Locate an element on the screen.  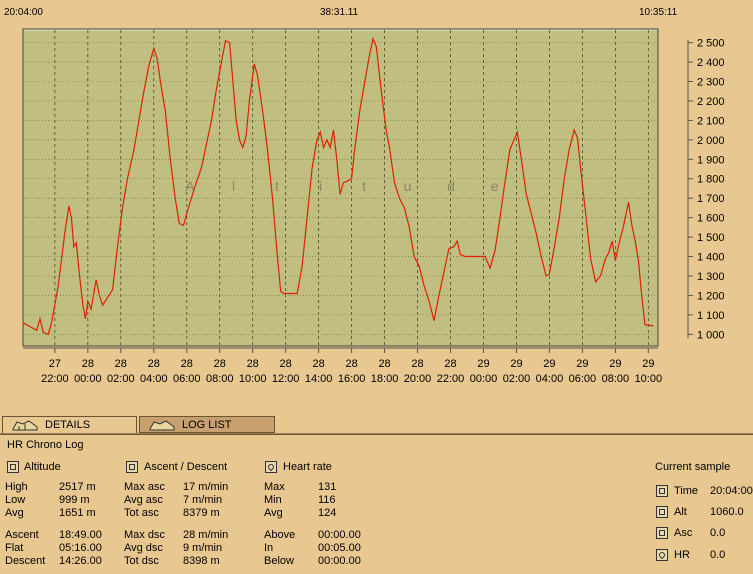
tab-details: DETAILS is located at coordinates (69, 425).